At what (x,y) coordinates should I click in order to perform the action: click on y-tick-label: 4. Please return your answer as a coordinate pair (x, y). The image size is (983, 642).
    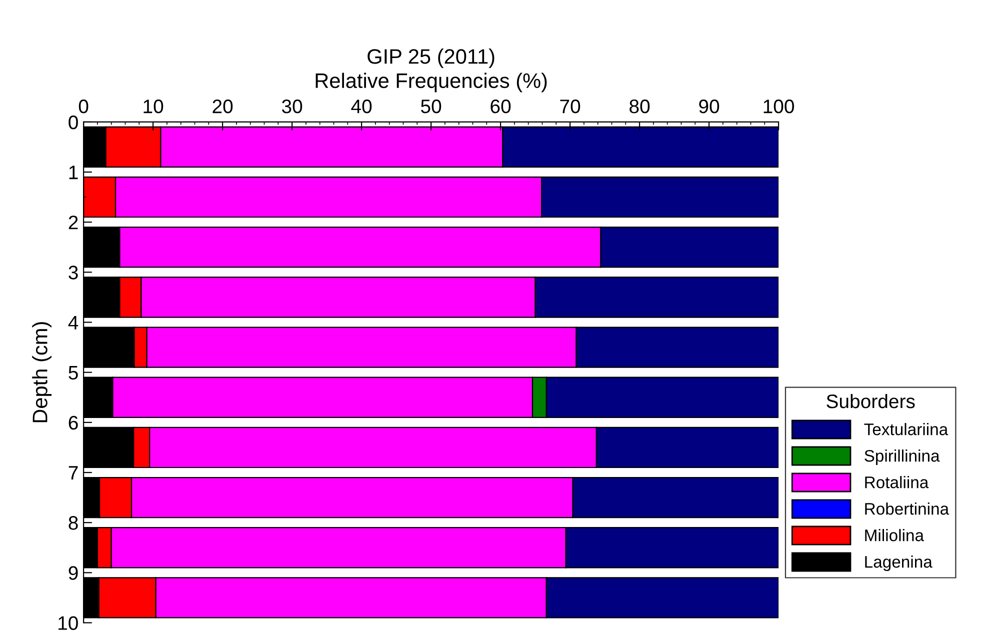
    Looking at the image, I should click on (73, 323).